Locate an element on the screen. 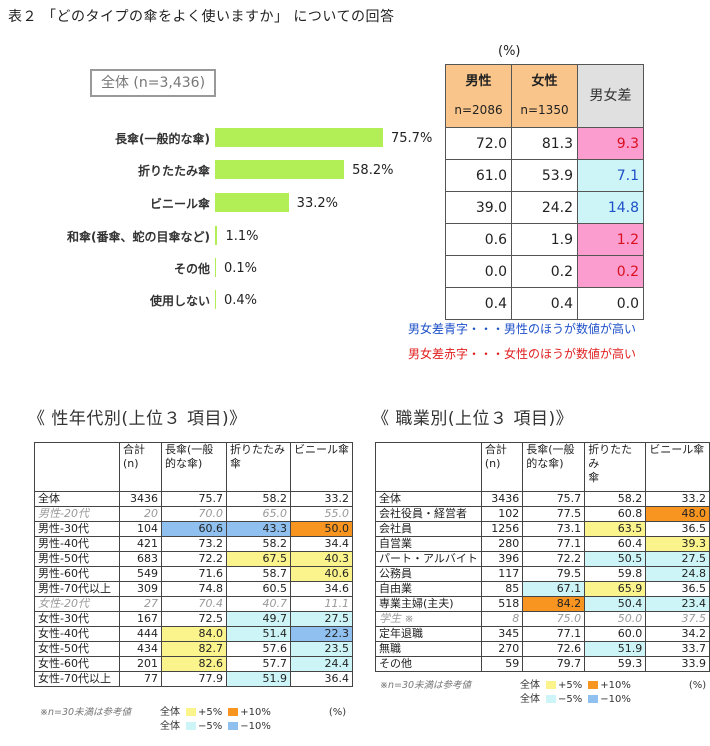  table-cell: 518 is located at coordinates (502, 604).